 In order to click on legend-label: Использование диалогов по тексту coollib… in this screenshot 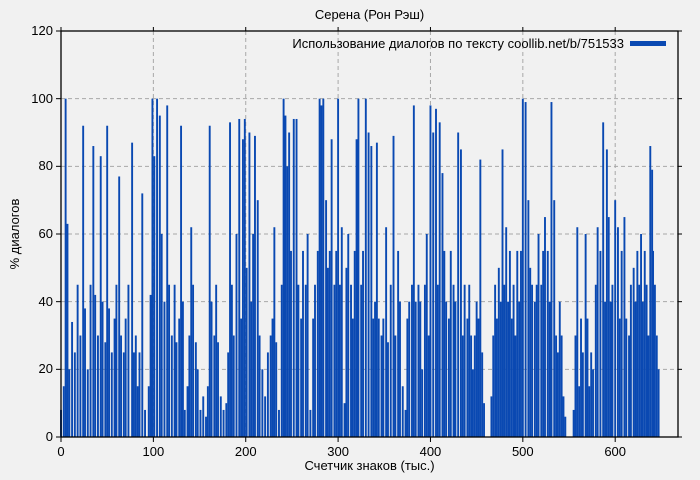, I will do `click(458, 43)`.